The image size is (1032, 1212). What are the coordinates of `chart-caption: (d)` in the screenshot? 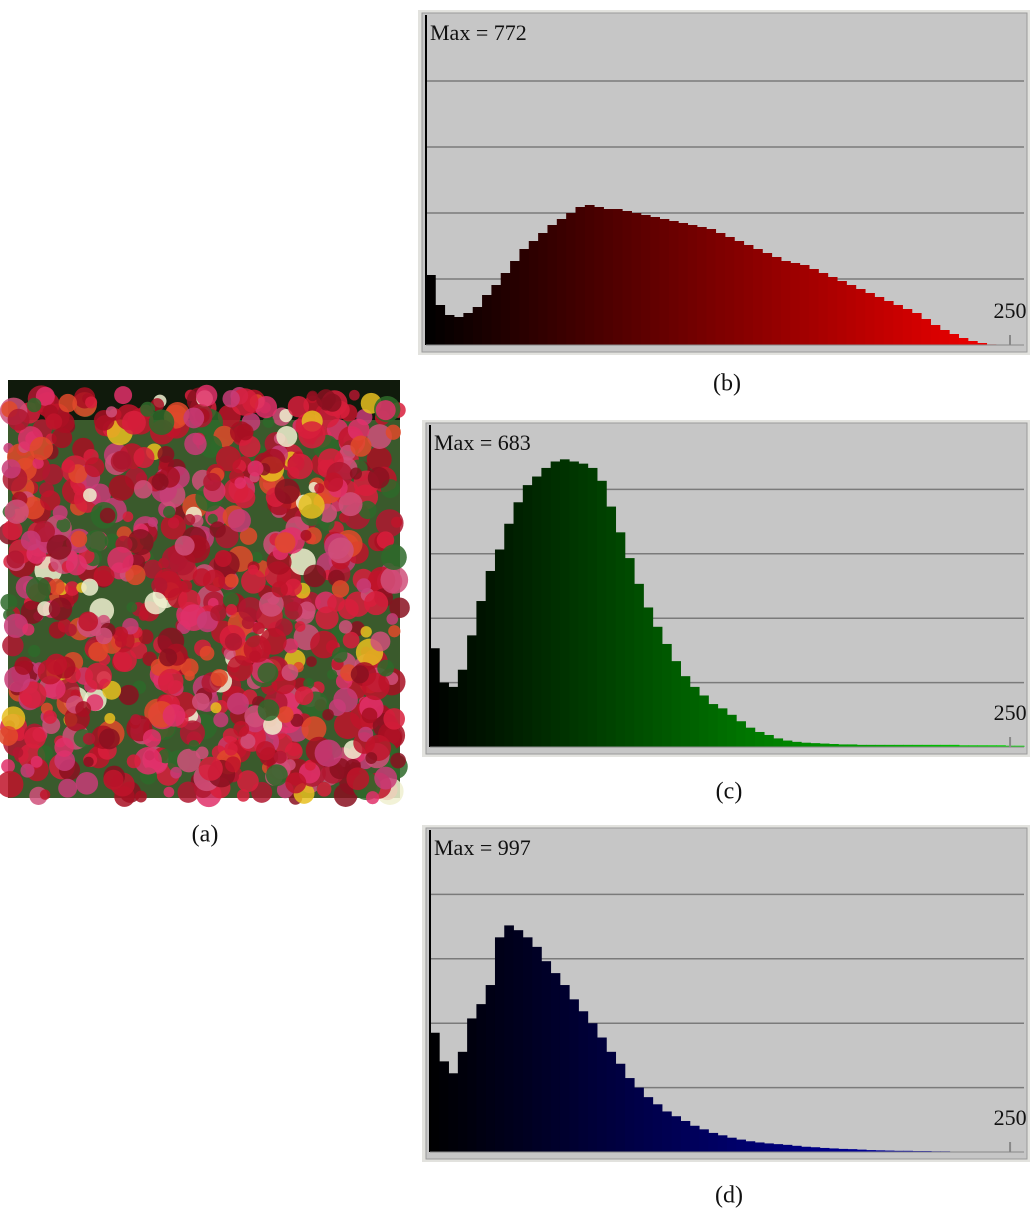 It's located at (729, 1196).